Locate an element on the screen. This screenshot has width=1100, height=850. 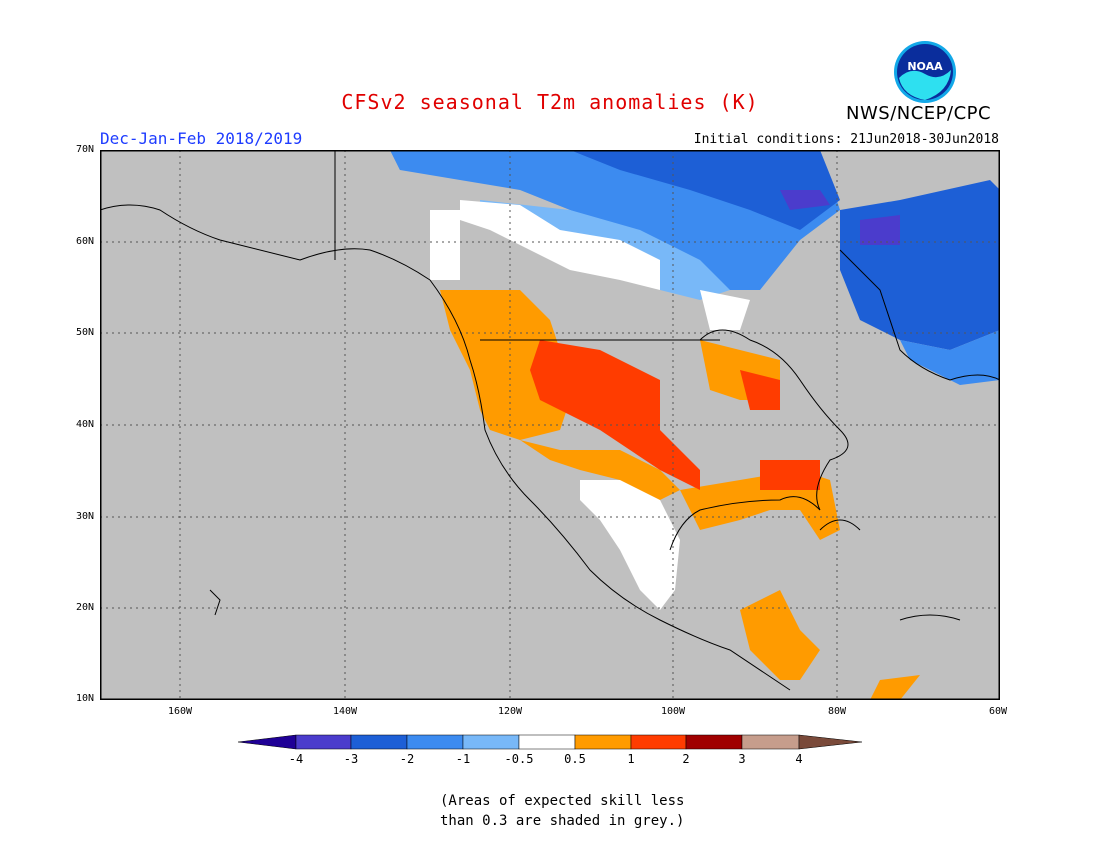
lat-label: 30N is located at coordinates (84, 516).